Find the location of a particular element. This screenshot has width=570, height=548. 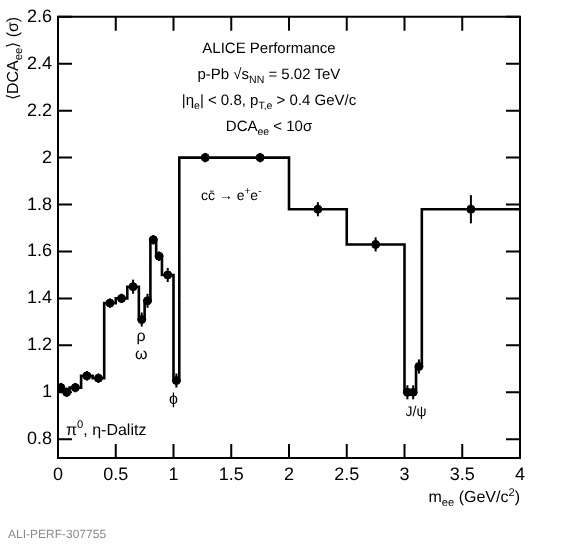

annotation: ϕ is located at coordinates (174, 399).